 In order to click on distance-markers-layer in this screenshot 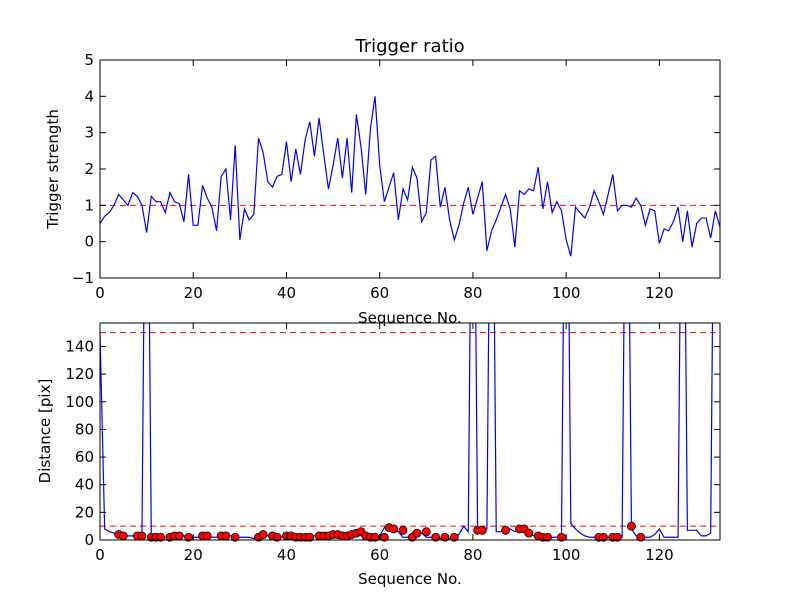, I will do `click(380, 531)`.